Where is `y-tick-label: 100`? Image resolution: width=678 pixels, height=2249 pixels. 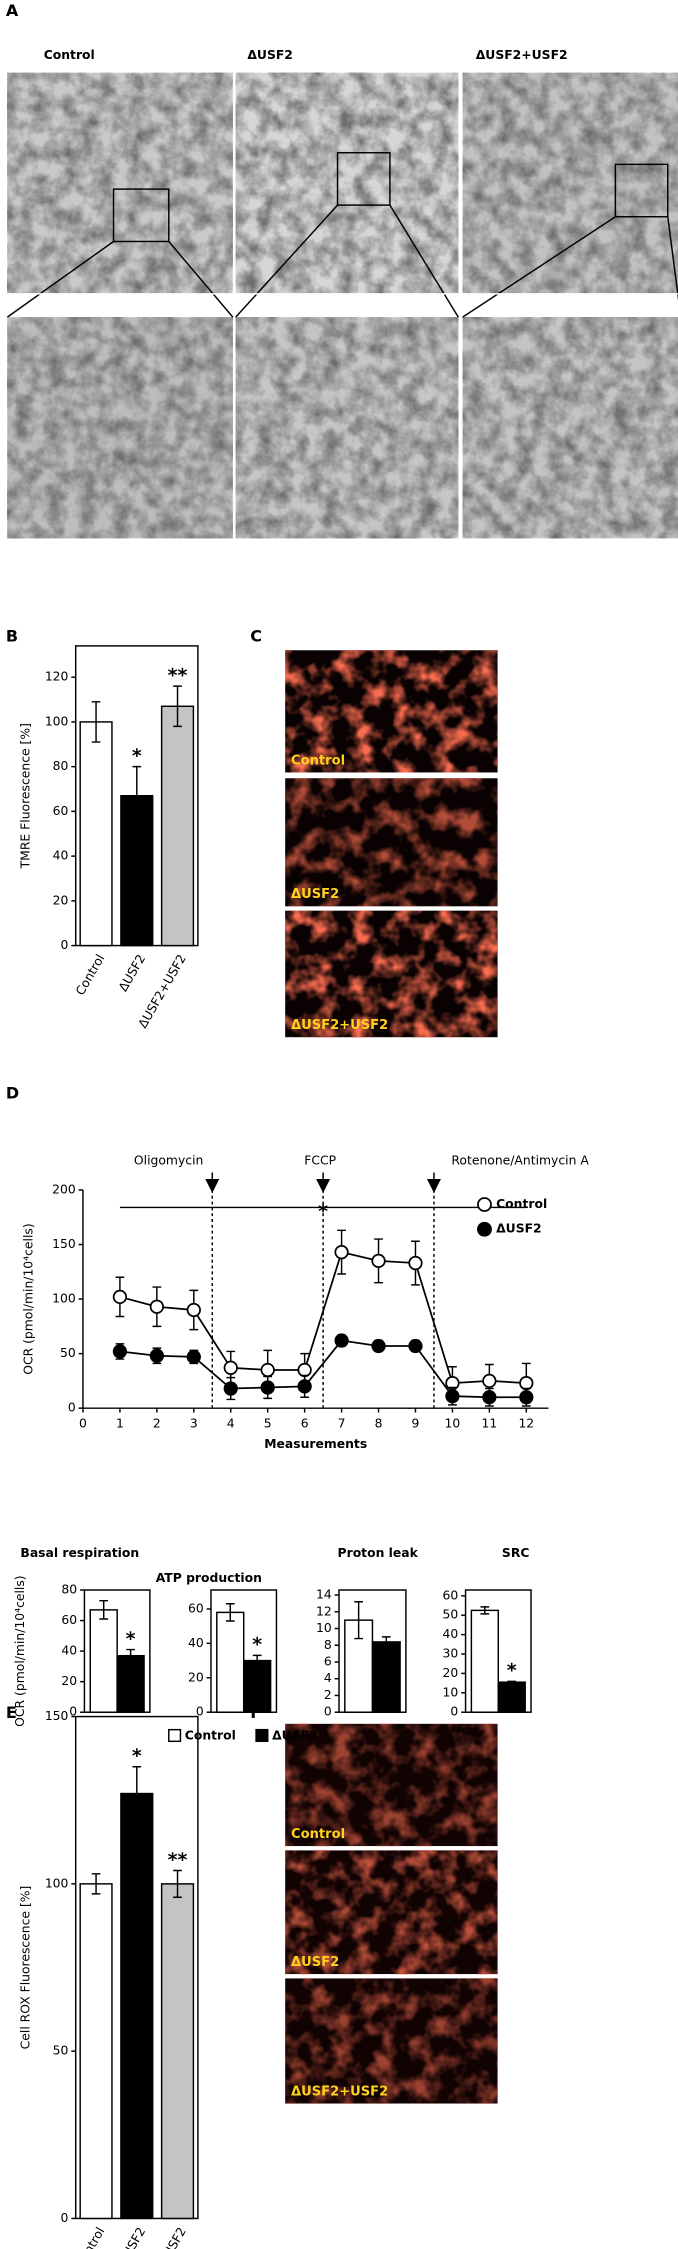 y-tick-label: 100 is located at coordinates (57, 721).